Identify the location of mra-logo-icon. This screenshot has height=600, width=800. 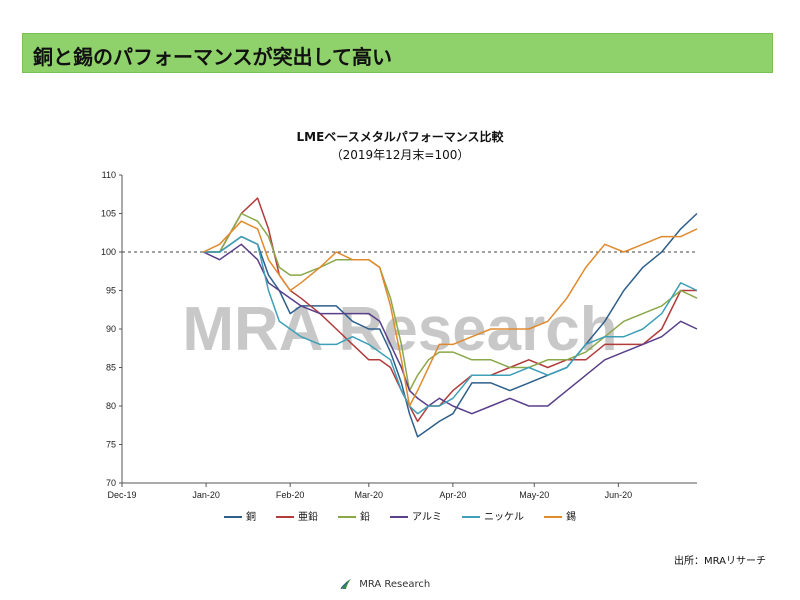
(345, 584).